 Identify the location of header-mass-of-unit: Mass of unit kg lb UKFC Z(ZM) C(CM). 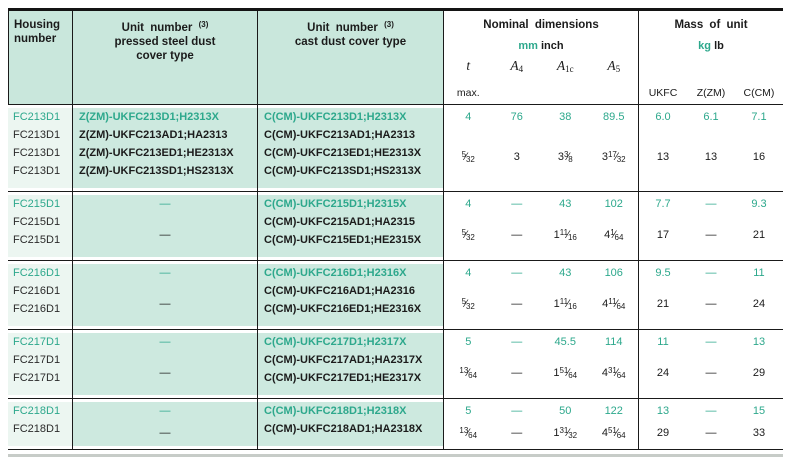
(710, 57).